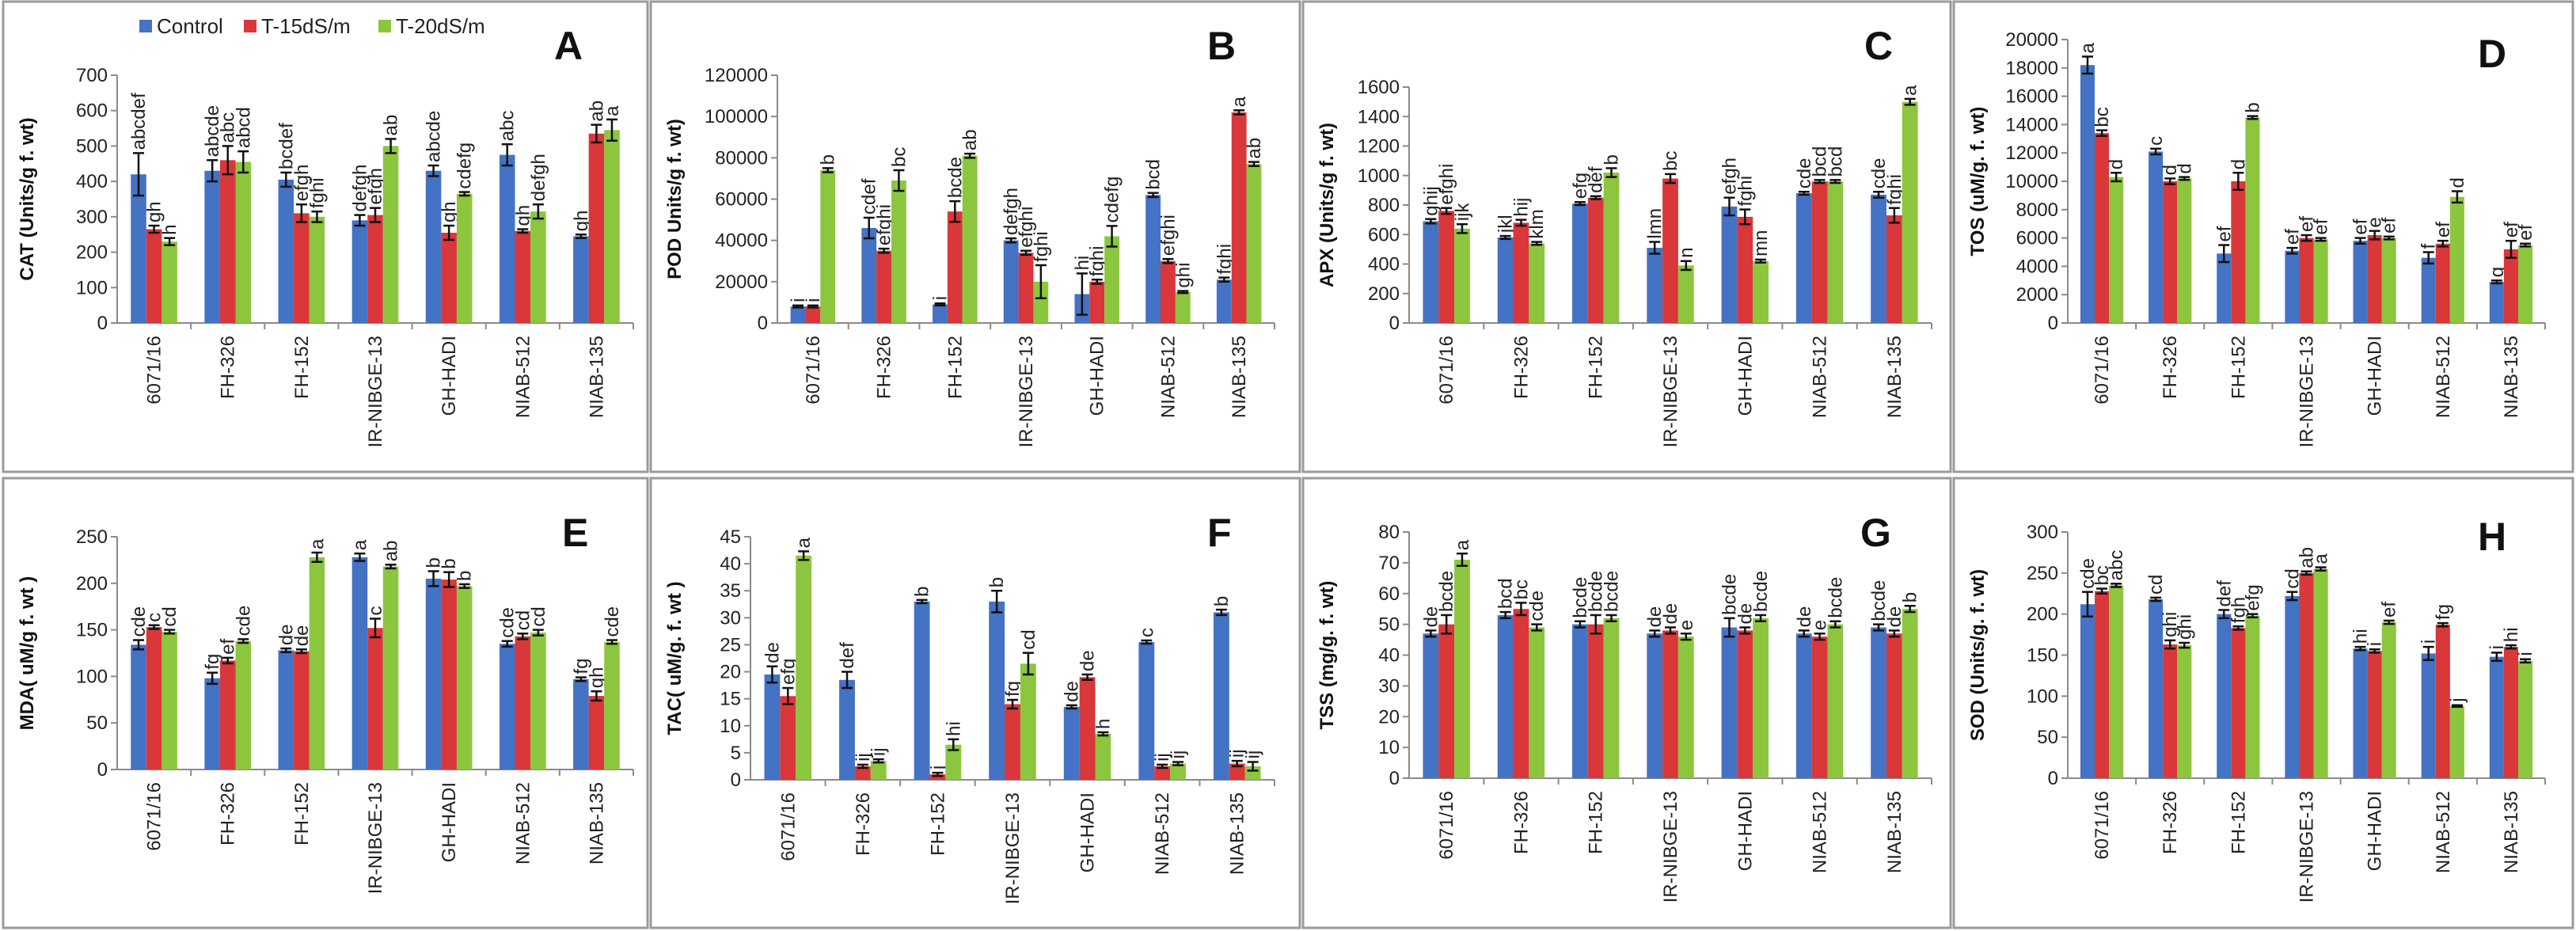 The image size is (2576, 931). I want to click on significance-label: abcdef, so click(139, 121).